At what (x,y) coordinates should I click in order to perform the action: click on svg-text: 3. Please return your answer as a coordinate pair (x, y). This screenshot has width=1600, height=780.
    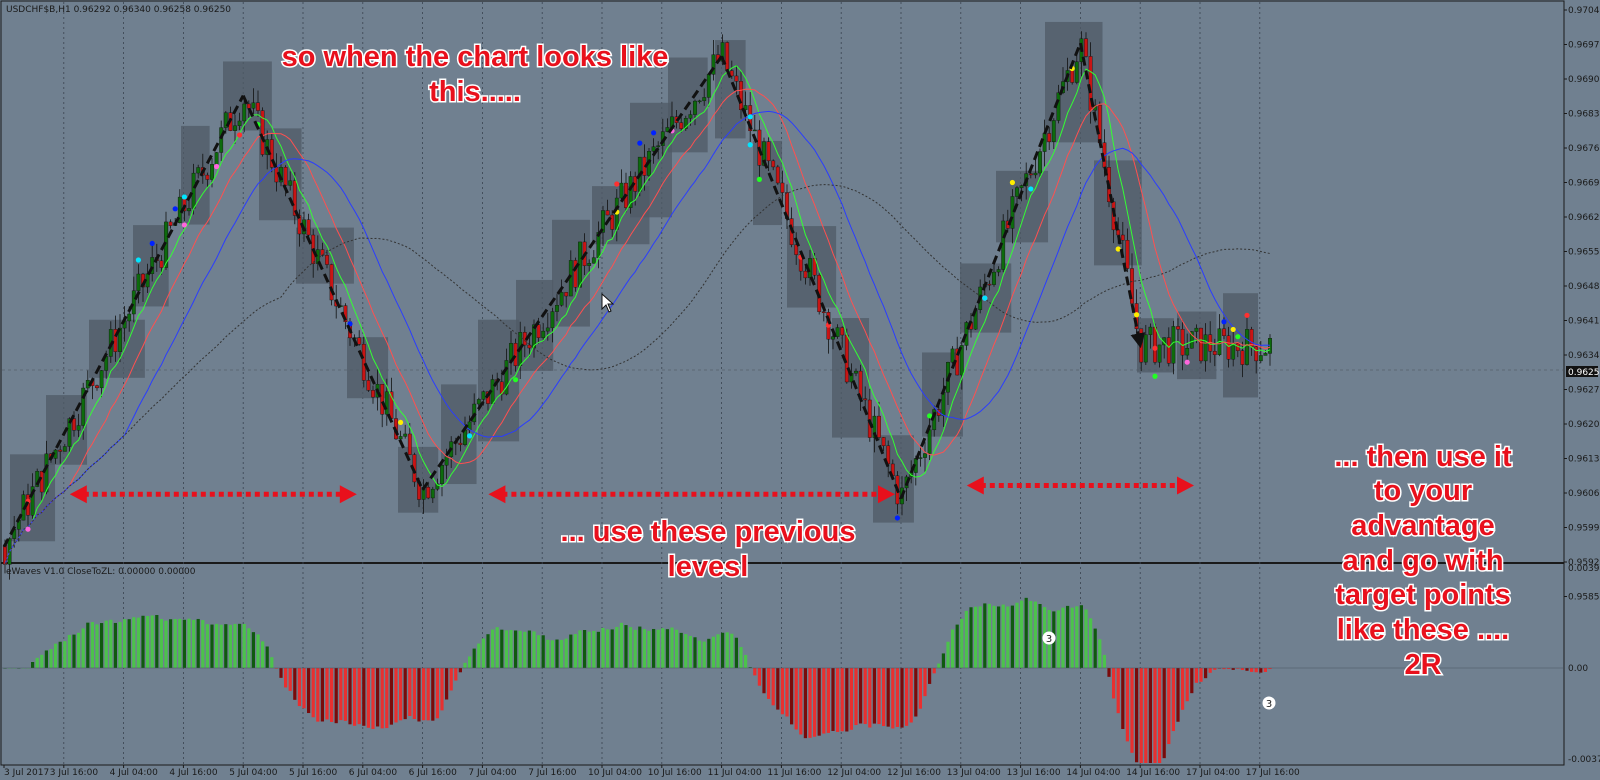
    Looking at the image, I should click on (1269, 704).